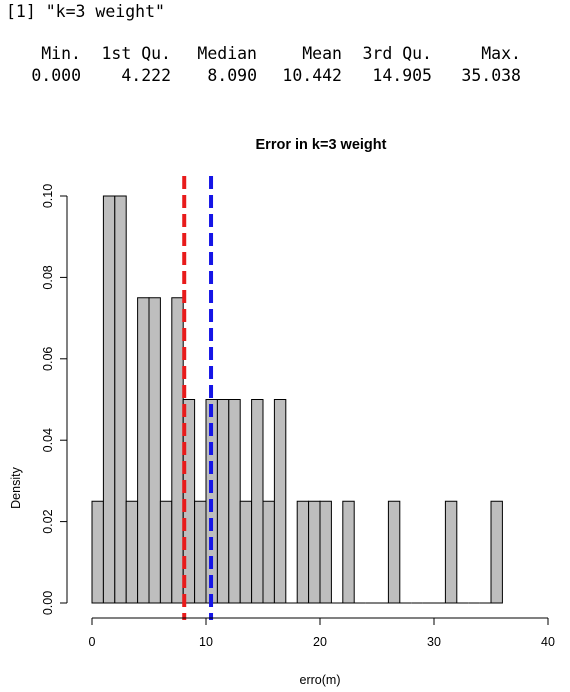  I want to click on chart-title: Error in k=3 weight, so click(321, 145).